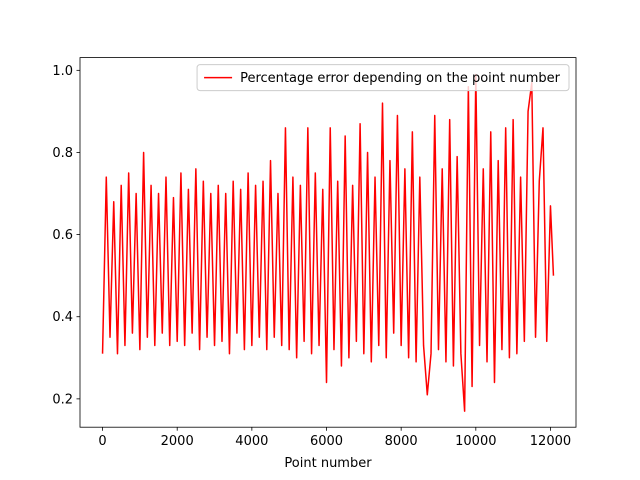 The width and height of the screenshot is (640, 480). Describe the element at coordinates (475, 441) in the screenshot. I see `x-tick-label: 10000` at that location.